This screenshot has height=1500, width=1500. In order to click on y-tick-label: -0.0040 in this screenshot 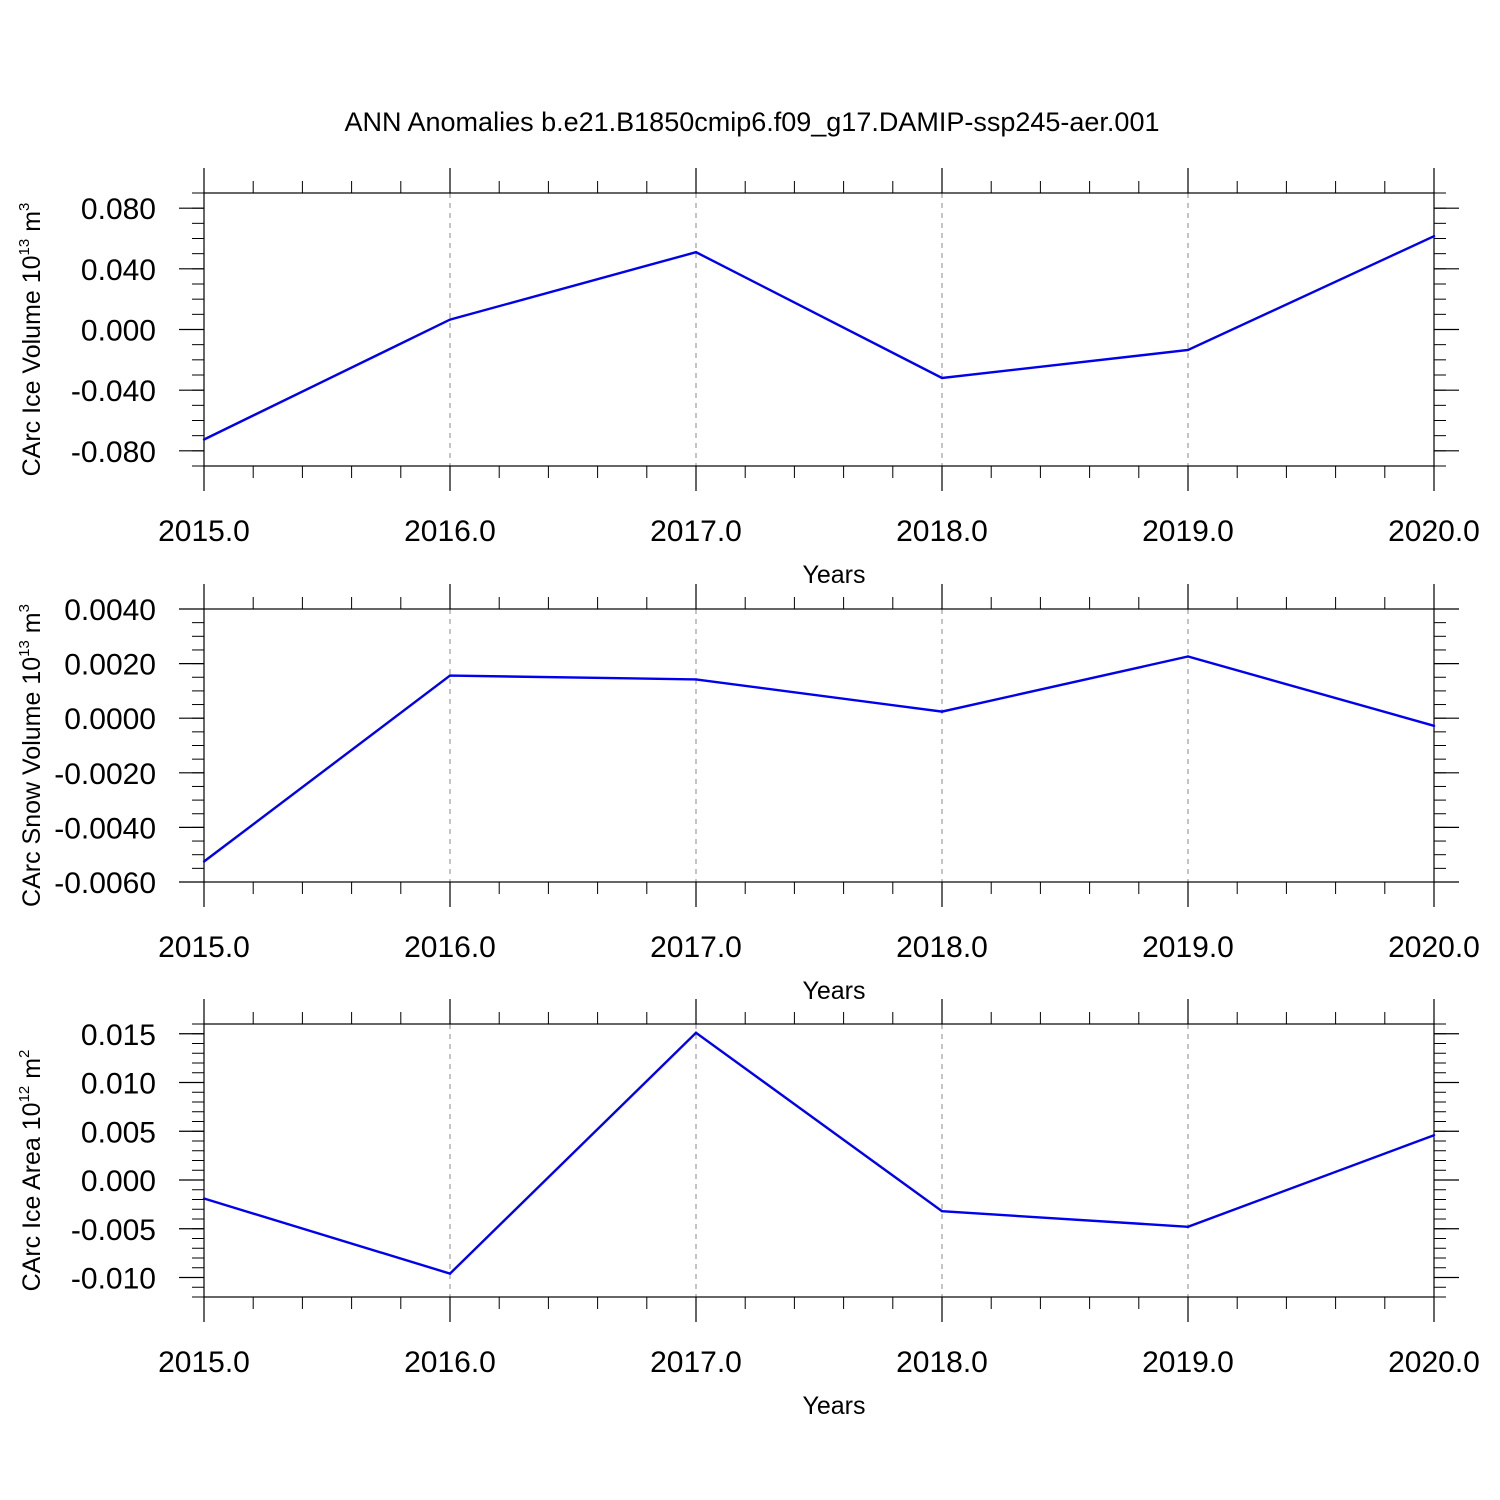, I will do `click(105, 828)`.